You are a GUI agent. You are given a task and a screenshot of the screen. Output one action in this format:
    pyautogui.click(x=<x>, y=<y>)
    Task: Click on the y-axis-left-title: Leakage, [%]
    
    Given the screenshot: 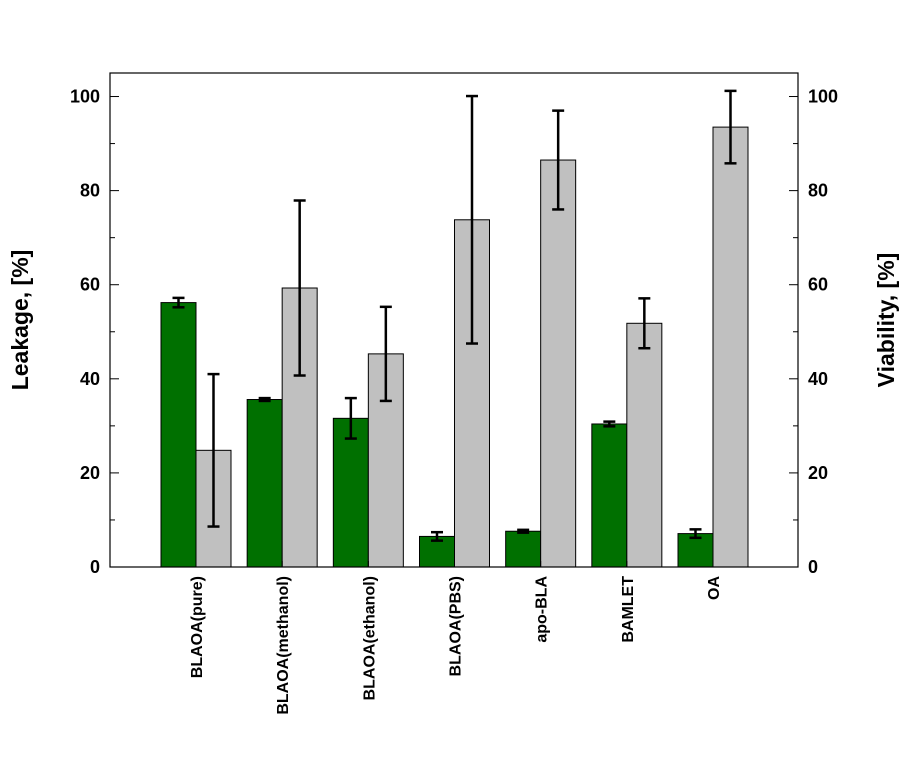 What is the action you would take?
    pyautogui.click(x=20, y=320)
    